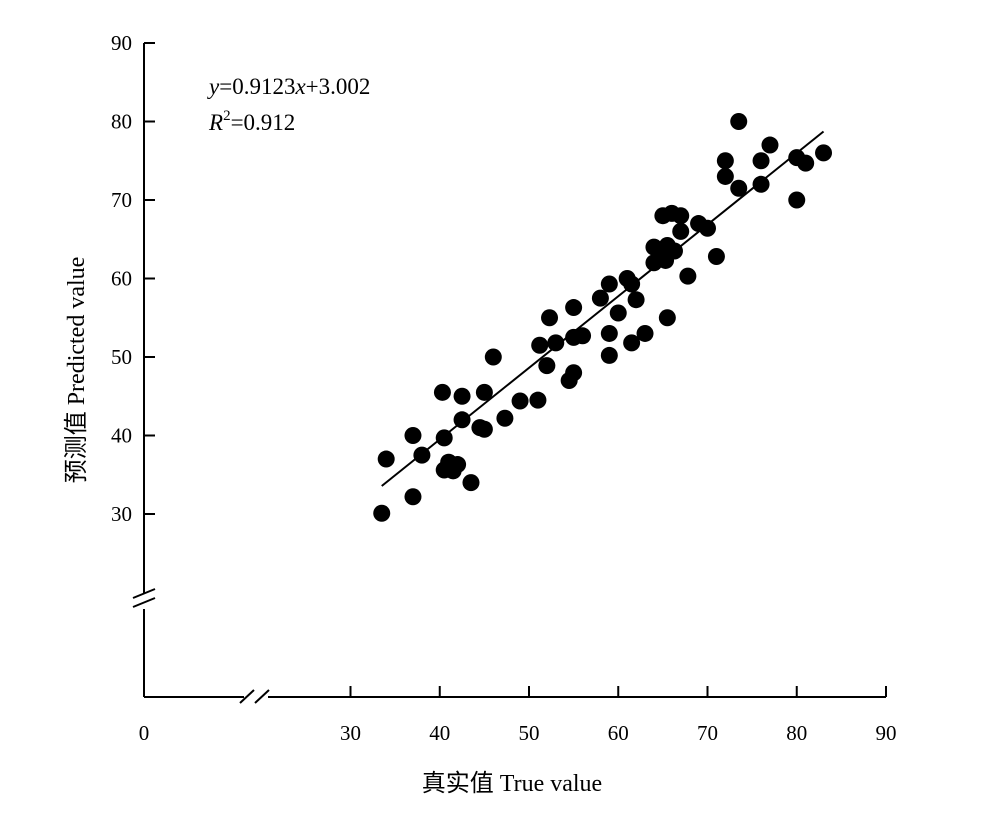  I want to click on r-symbol: R, so click(215, 122).